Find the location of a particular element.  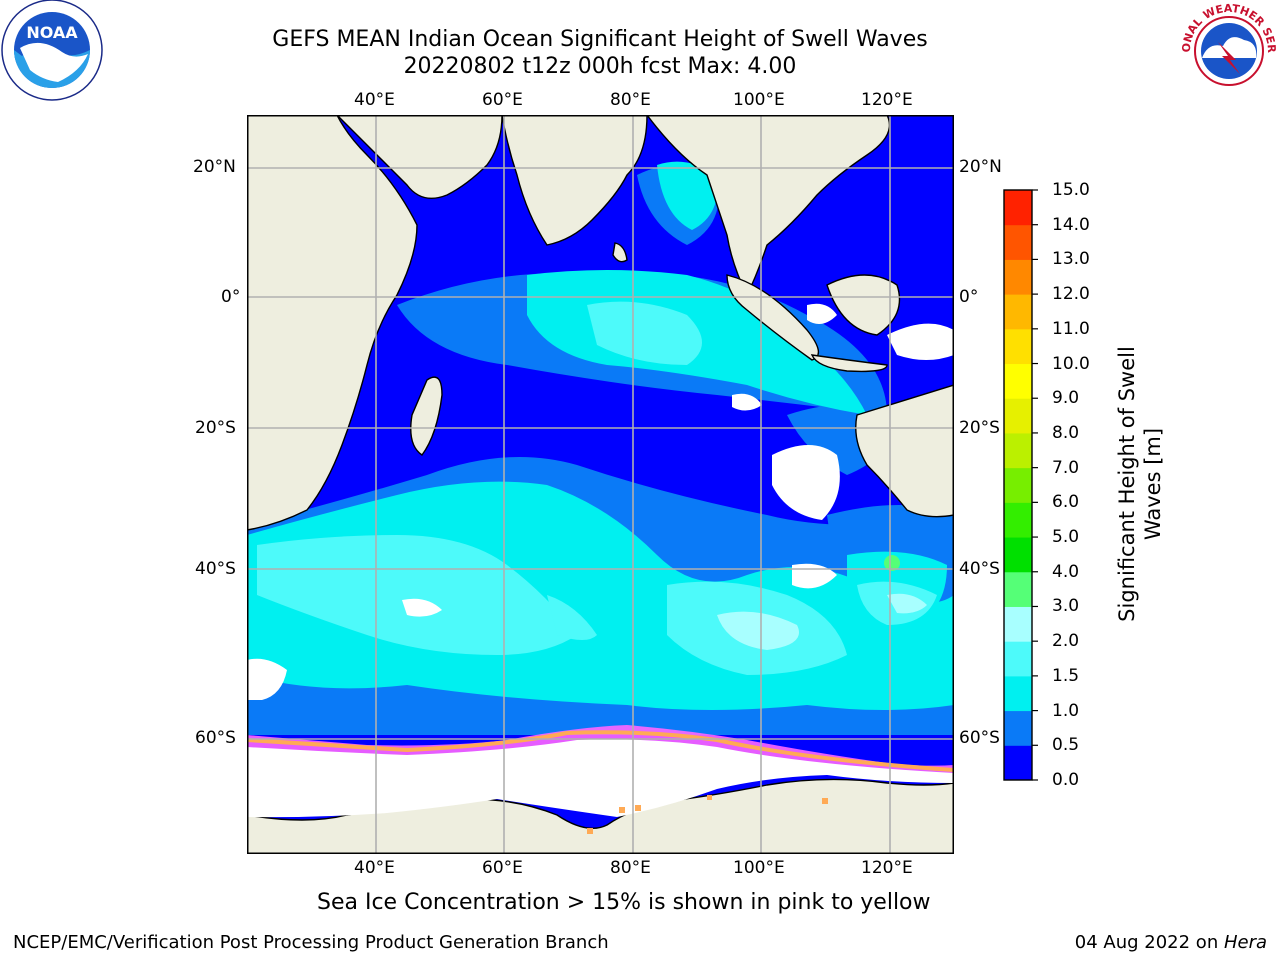

land-africa is located at coordinates (332, 323).